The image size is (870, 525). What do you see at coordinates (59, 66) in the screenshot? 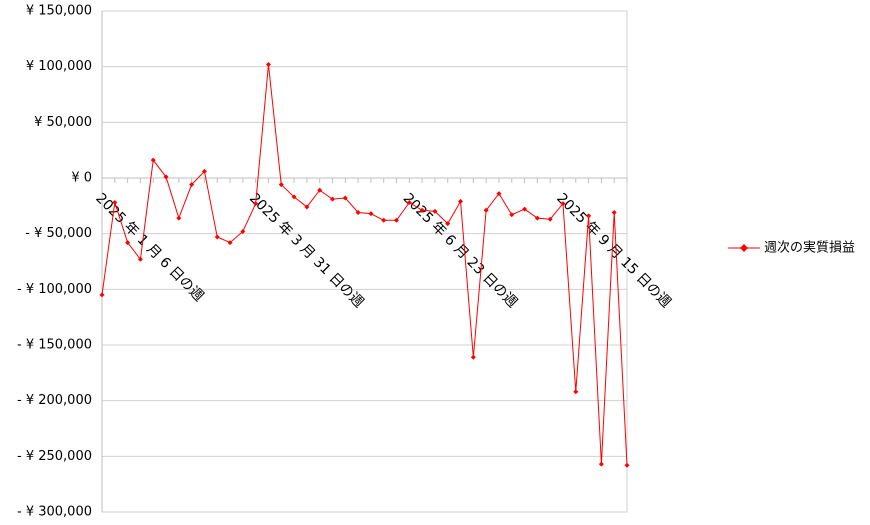
I see `y-tick-label: ¥ 100,000` at bounding box center [59, 66].